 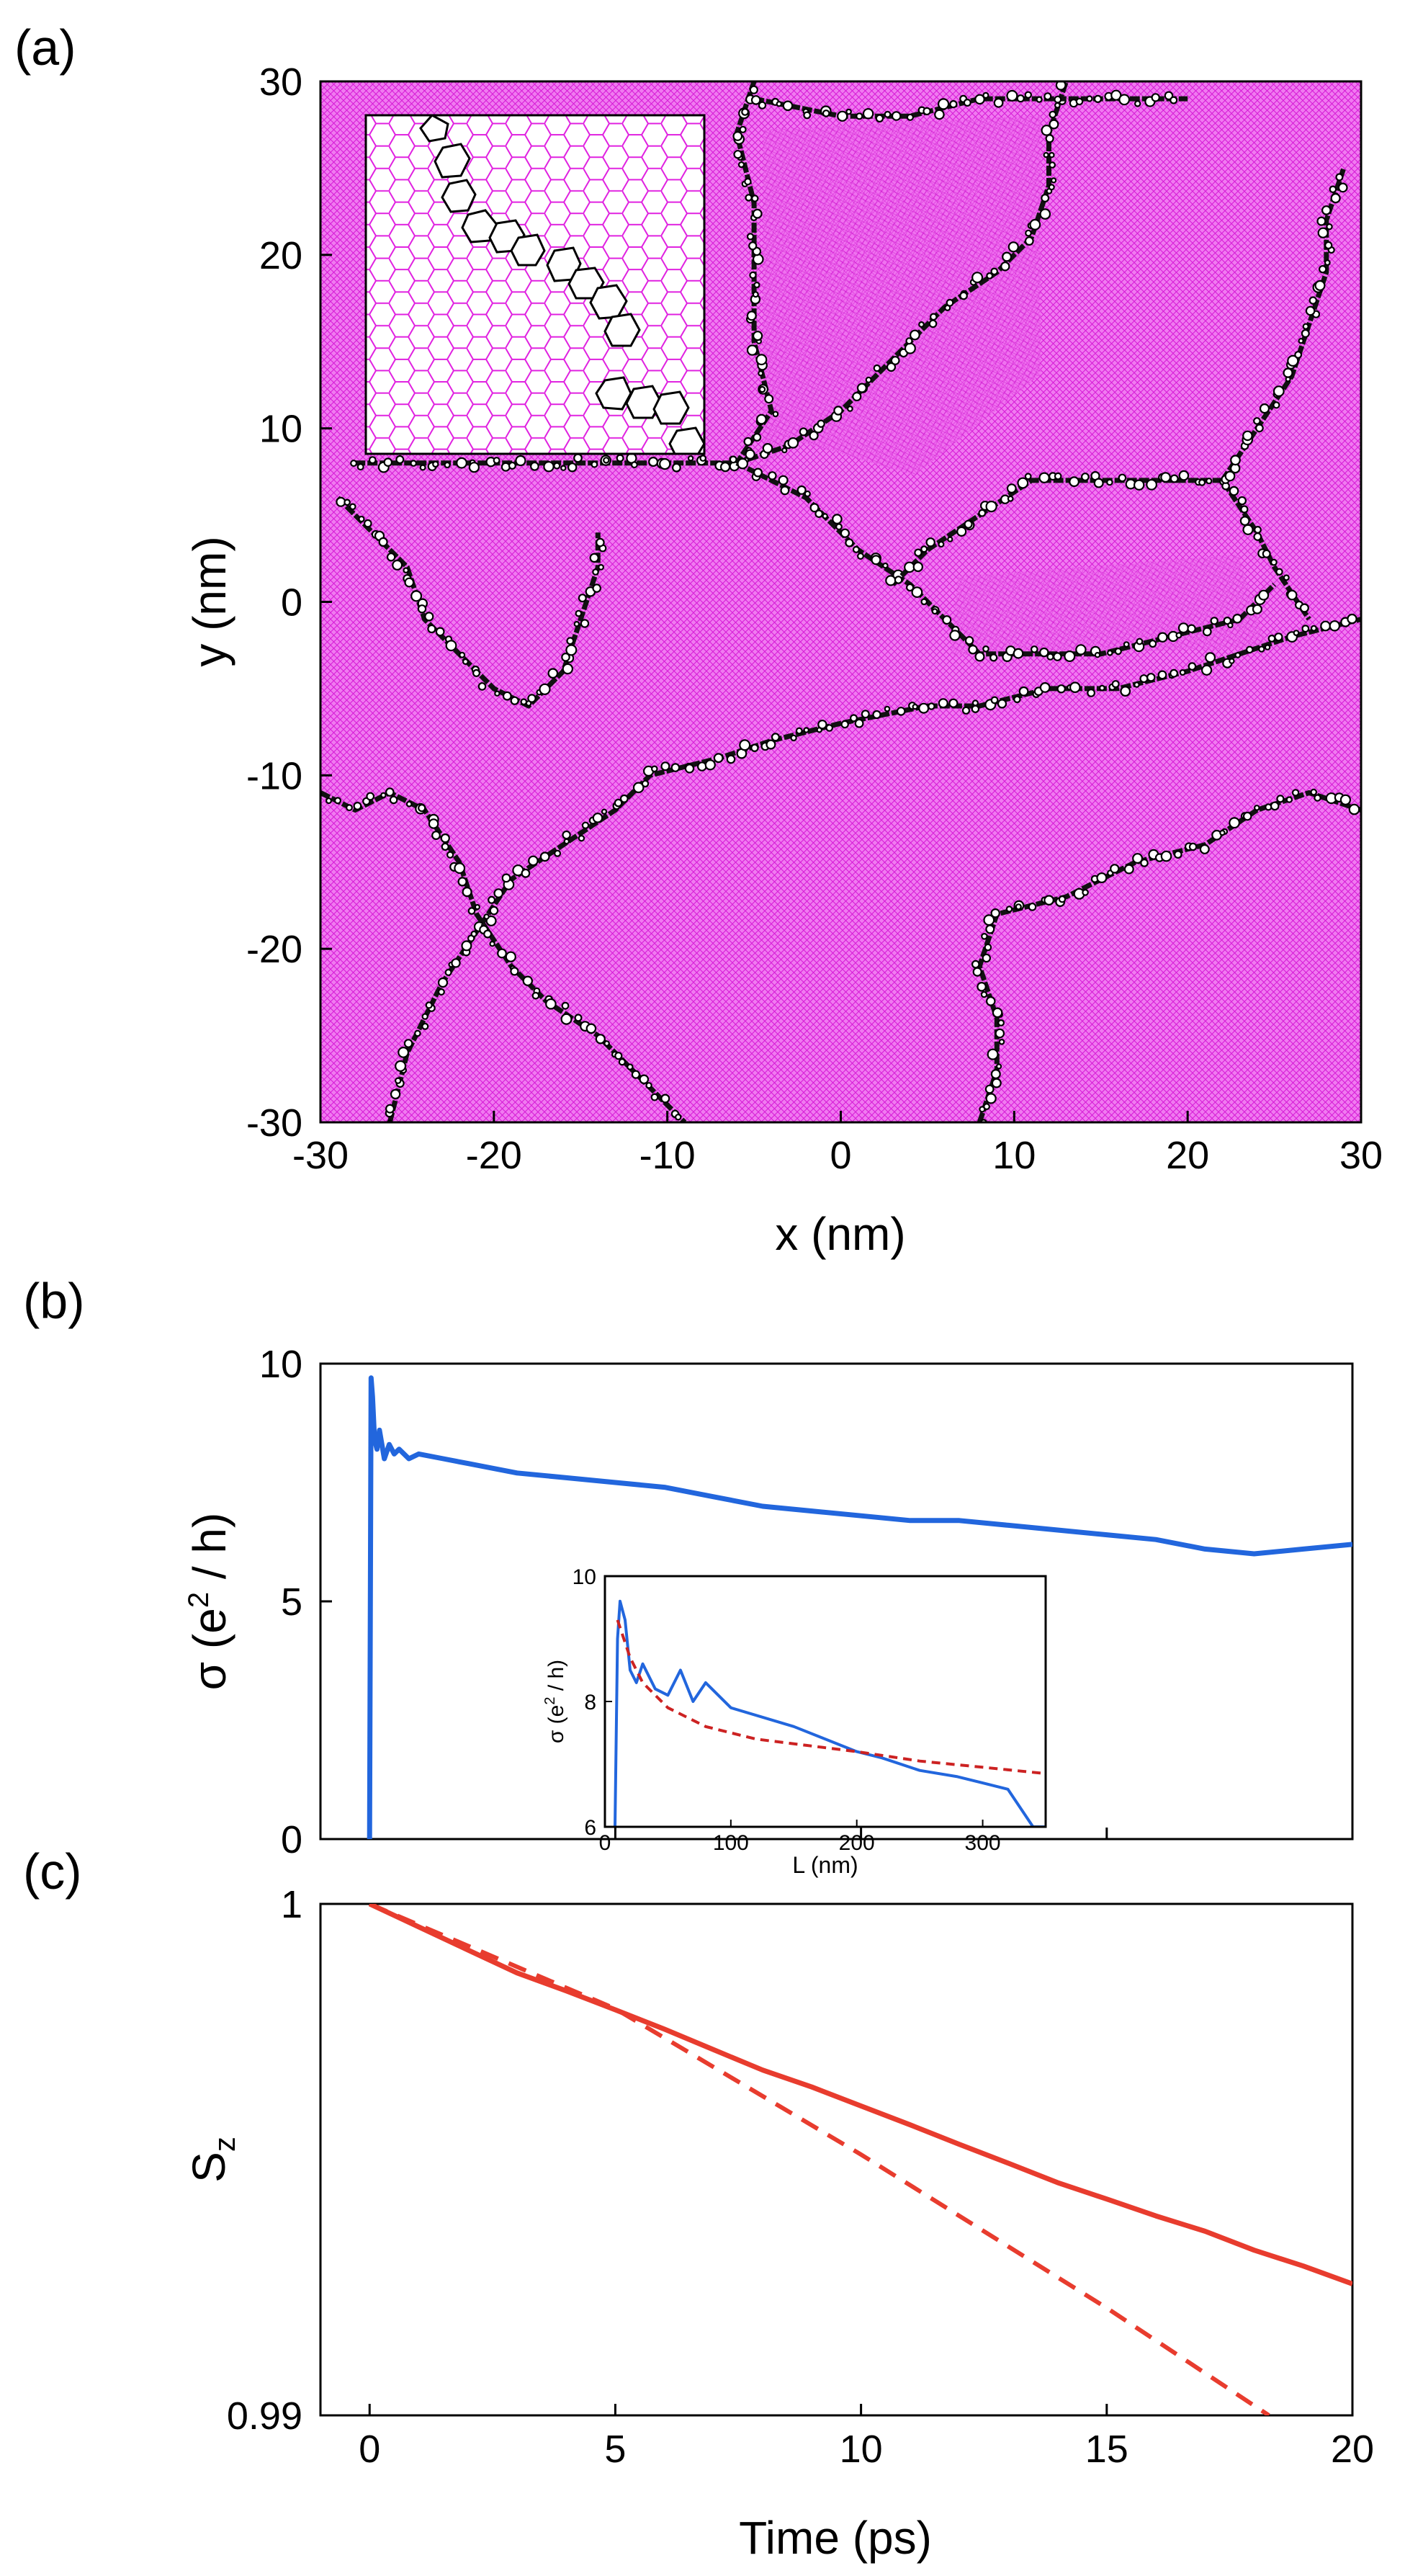 I want to click on inset-x-tick-label: 100, so click(x=731, y=1843).